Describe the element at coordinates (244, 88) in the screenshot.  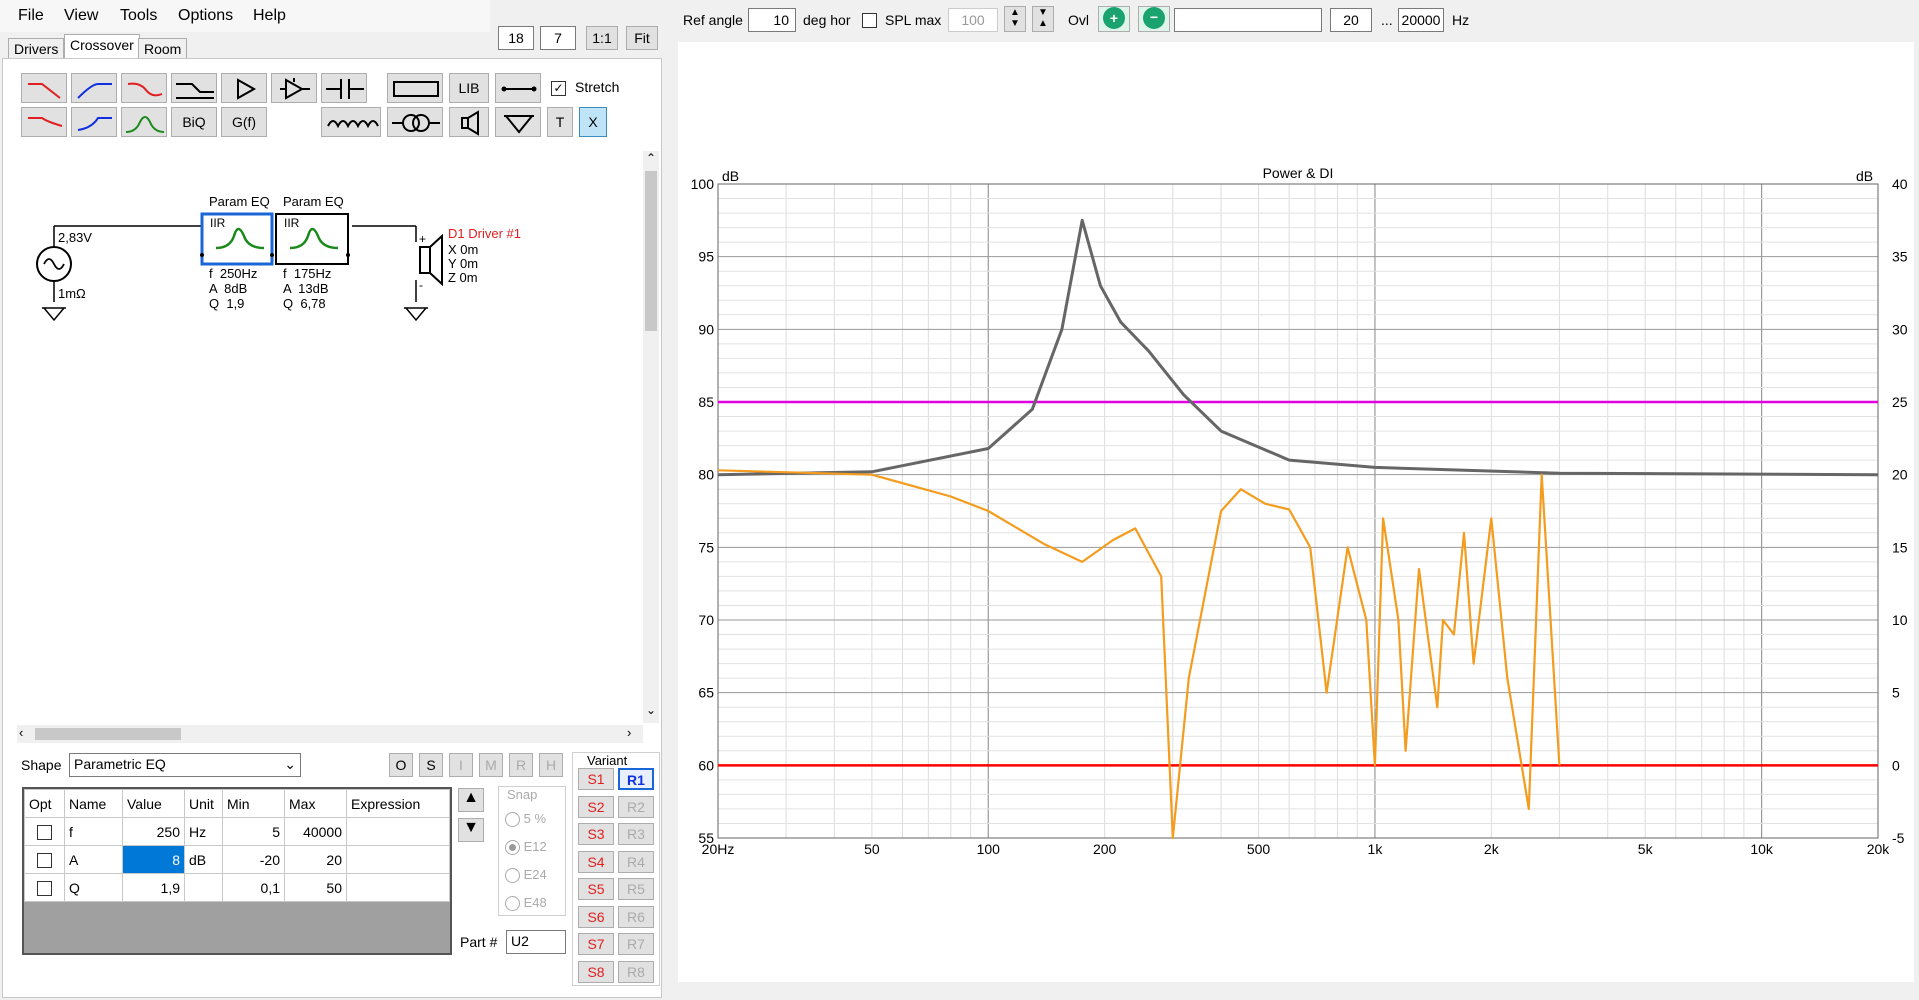
I see `gain-button` at that location.